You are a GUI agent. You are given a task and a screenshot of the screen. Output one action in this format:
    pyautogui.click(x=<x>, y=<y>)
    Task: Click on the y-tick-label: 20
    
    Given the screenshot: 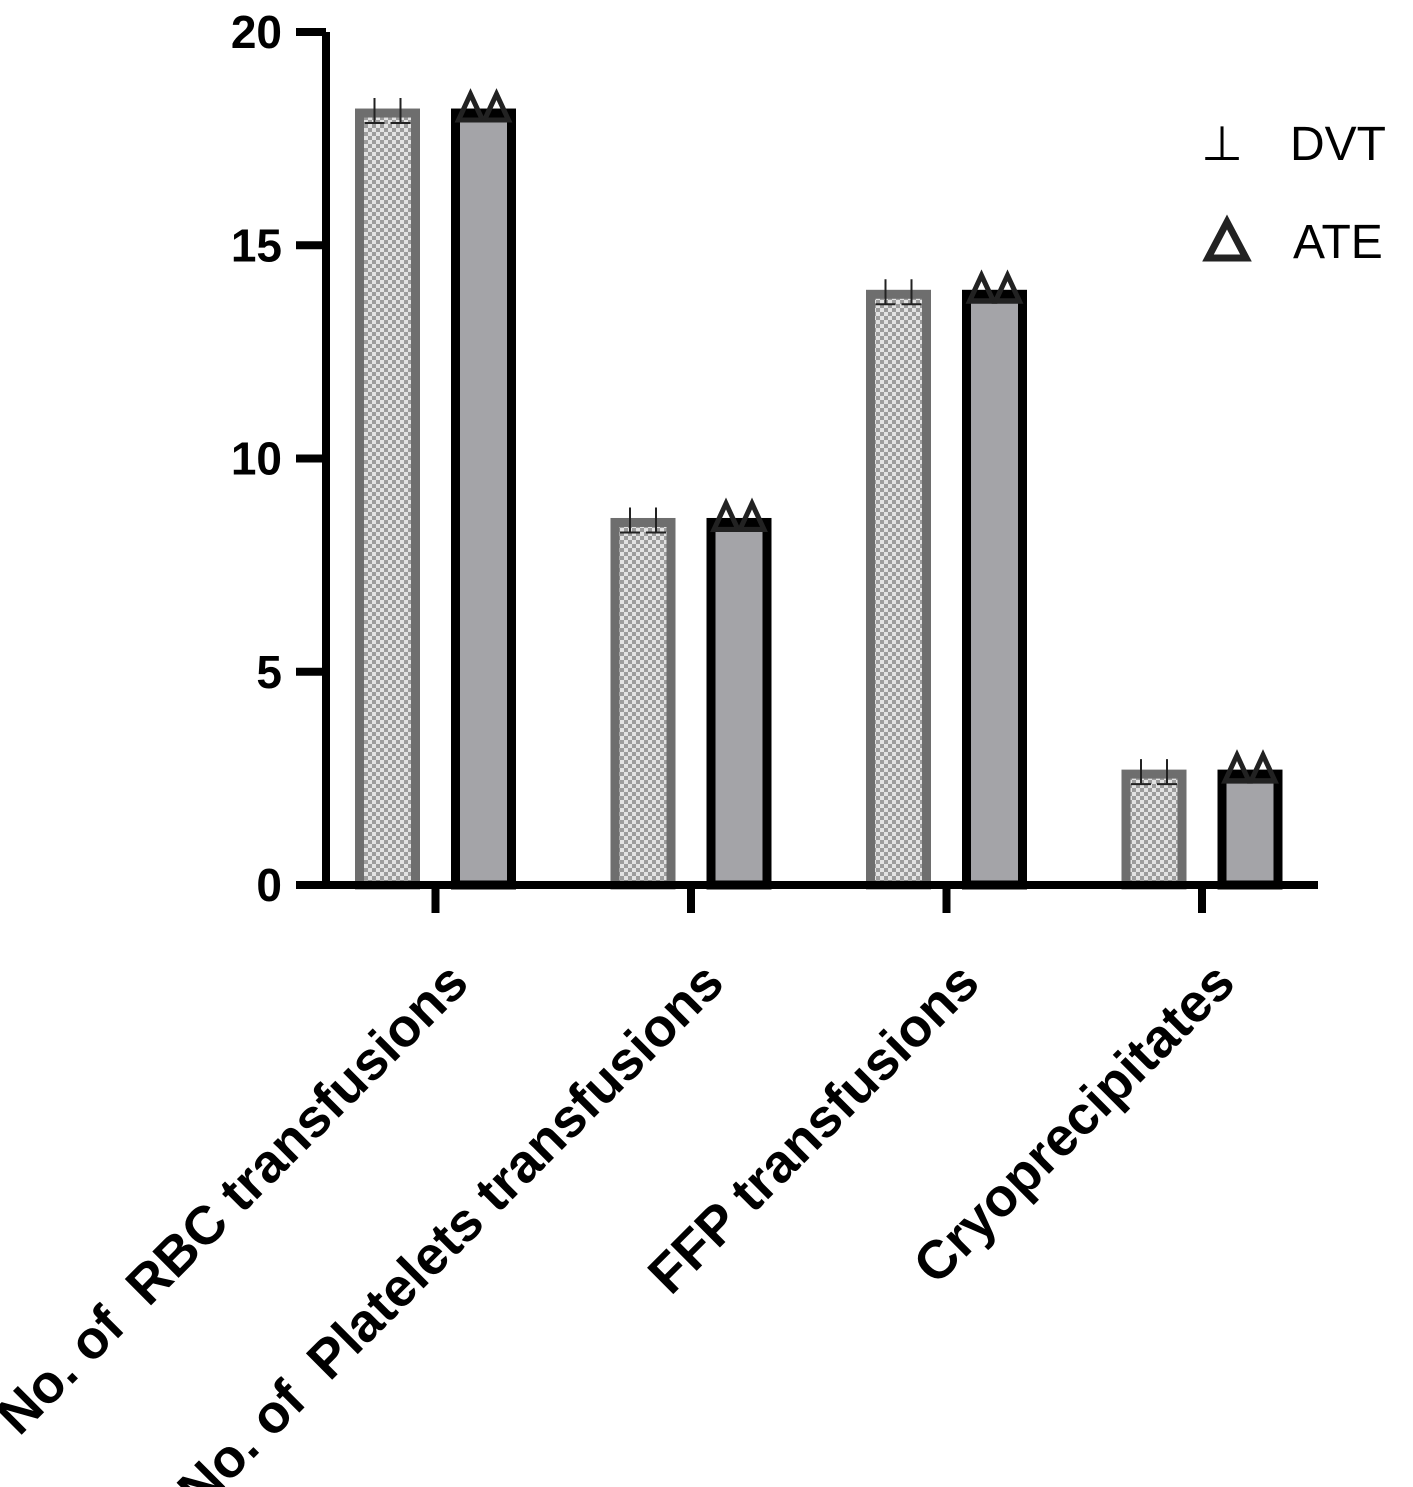 What is the action you would take?
    pyautogui.click(x=256, y=32)
    